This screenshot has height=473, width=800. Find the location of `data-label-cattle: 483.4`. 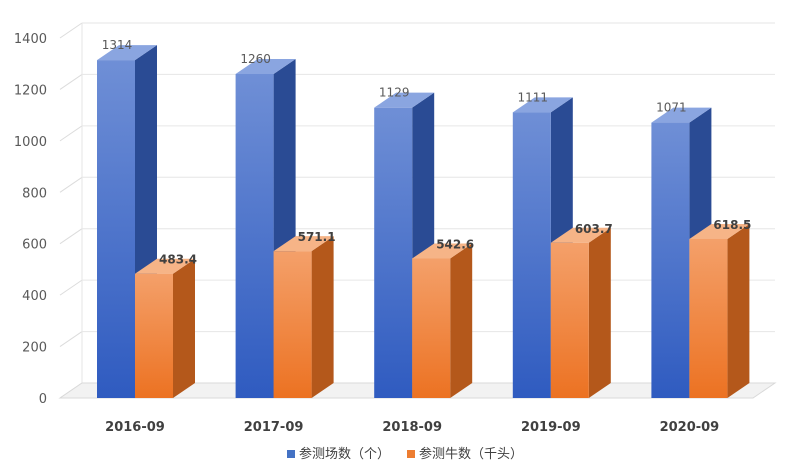

data-label-cattle: 483.4 is located at coordinates (178, 260).